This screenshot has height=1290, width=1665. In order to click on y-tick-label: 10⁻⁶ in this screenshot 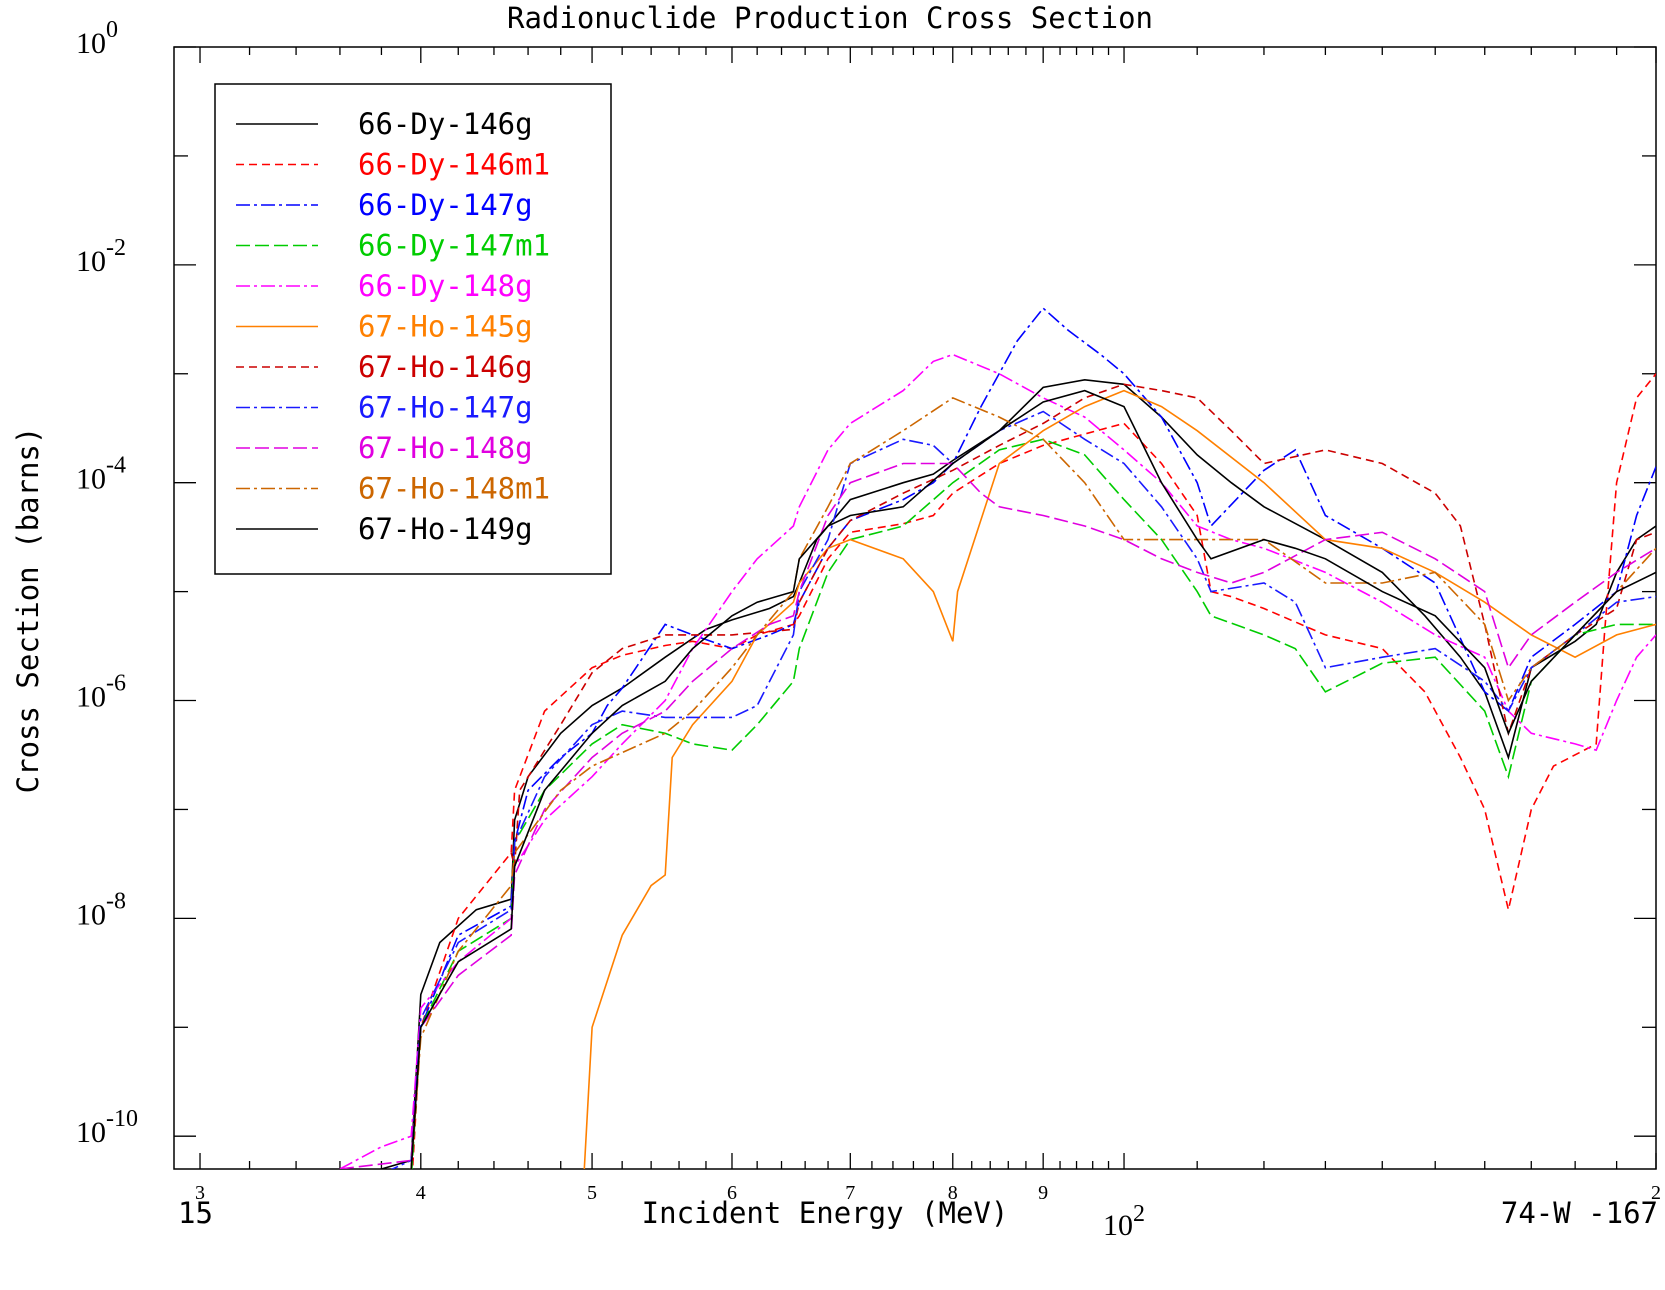, I will do `click(101, 692)`.